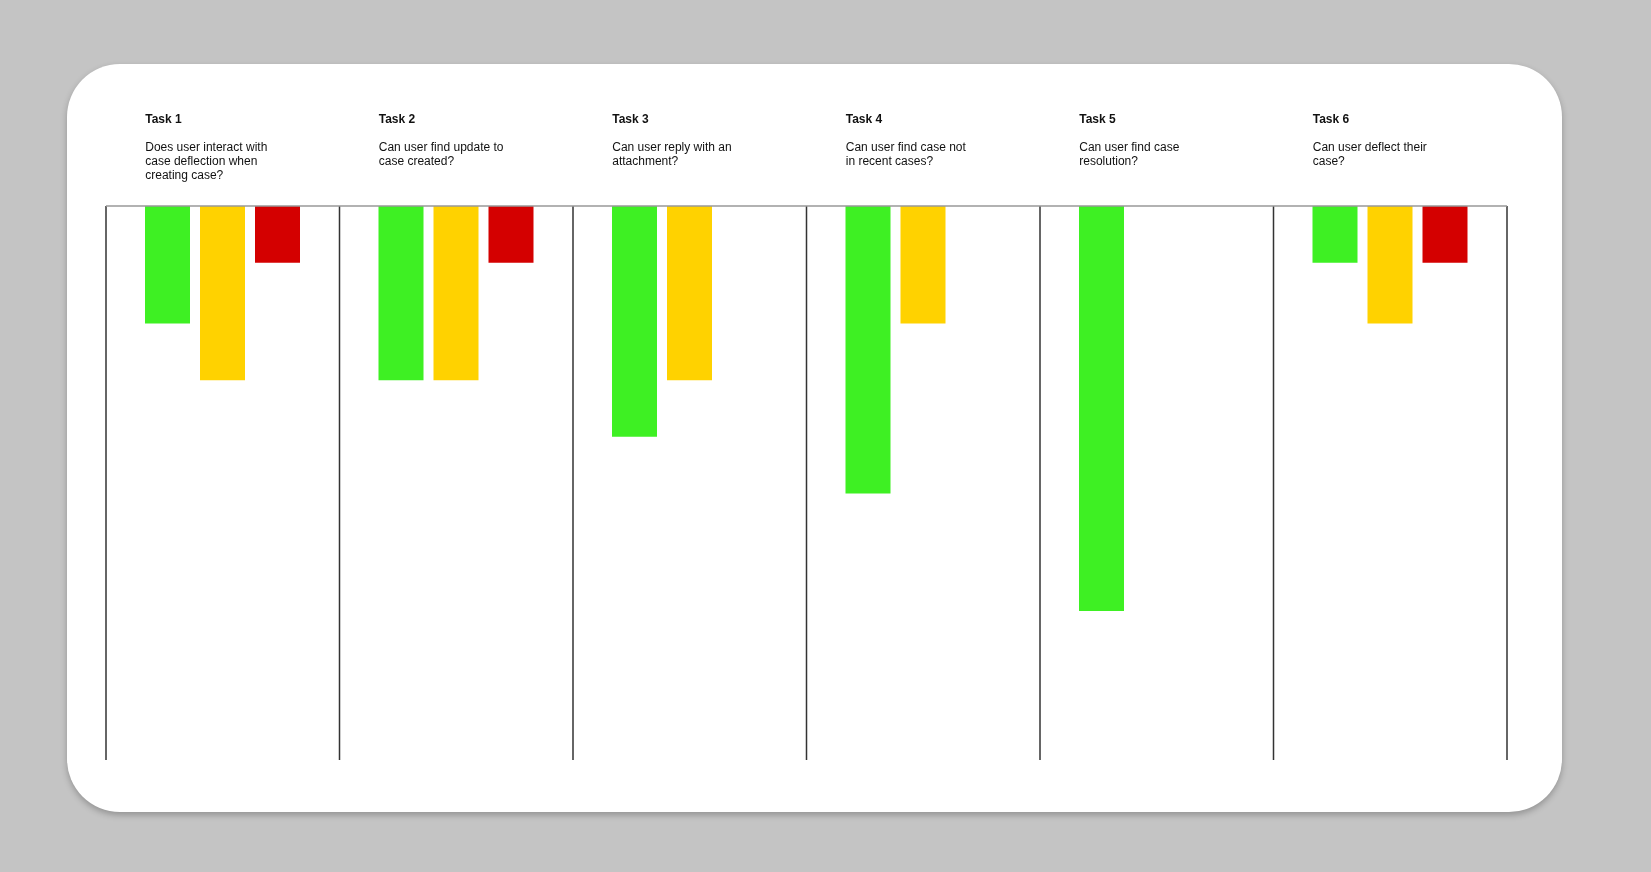 The image size is (1651, 872). Describe the element at coordinates (906, 140) in the screenshot. I see `x-tick-label: Task 4 Can user find case not in recent cases?` at that location.